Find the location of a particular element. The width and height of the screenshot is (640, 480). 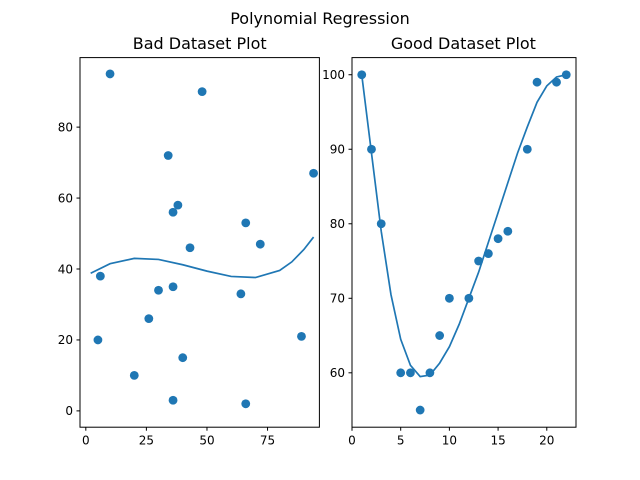

good-dataset-x-tick-label: 0 is located at coordinates (352, 441).